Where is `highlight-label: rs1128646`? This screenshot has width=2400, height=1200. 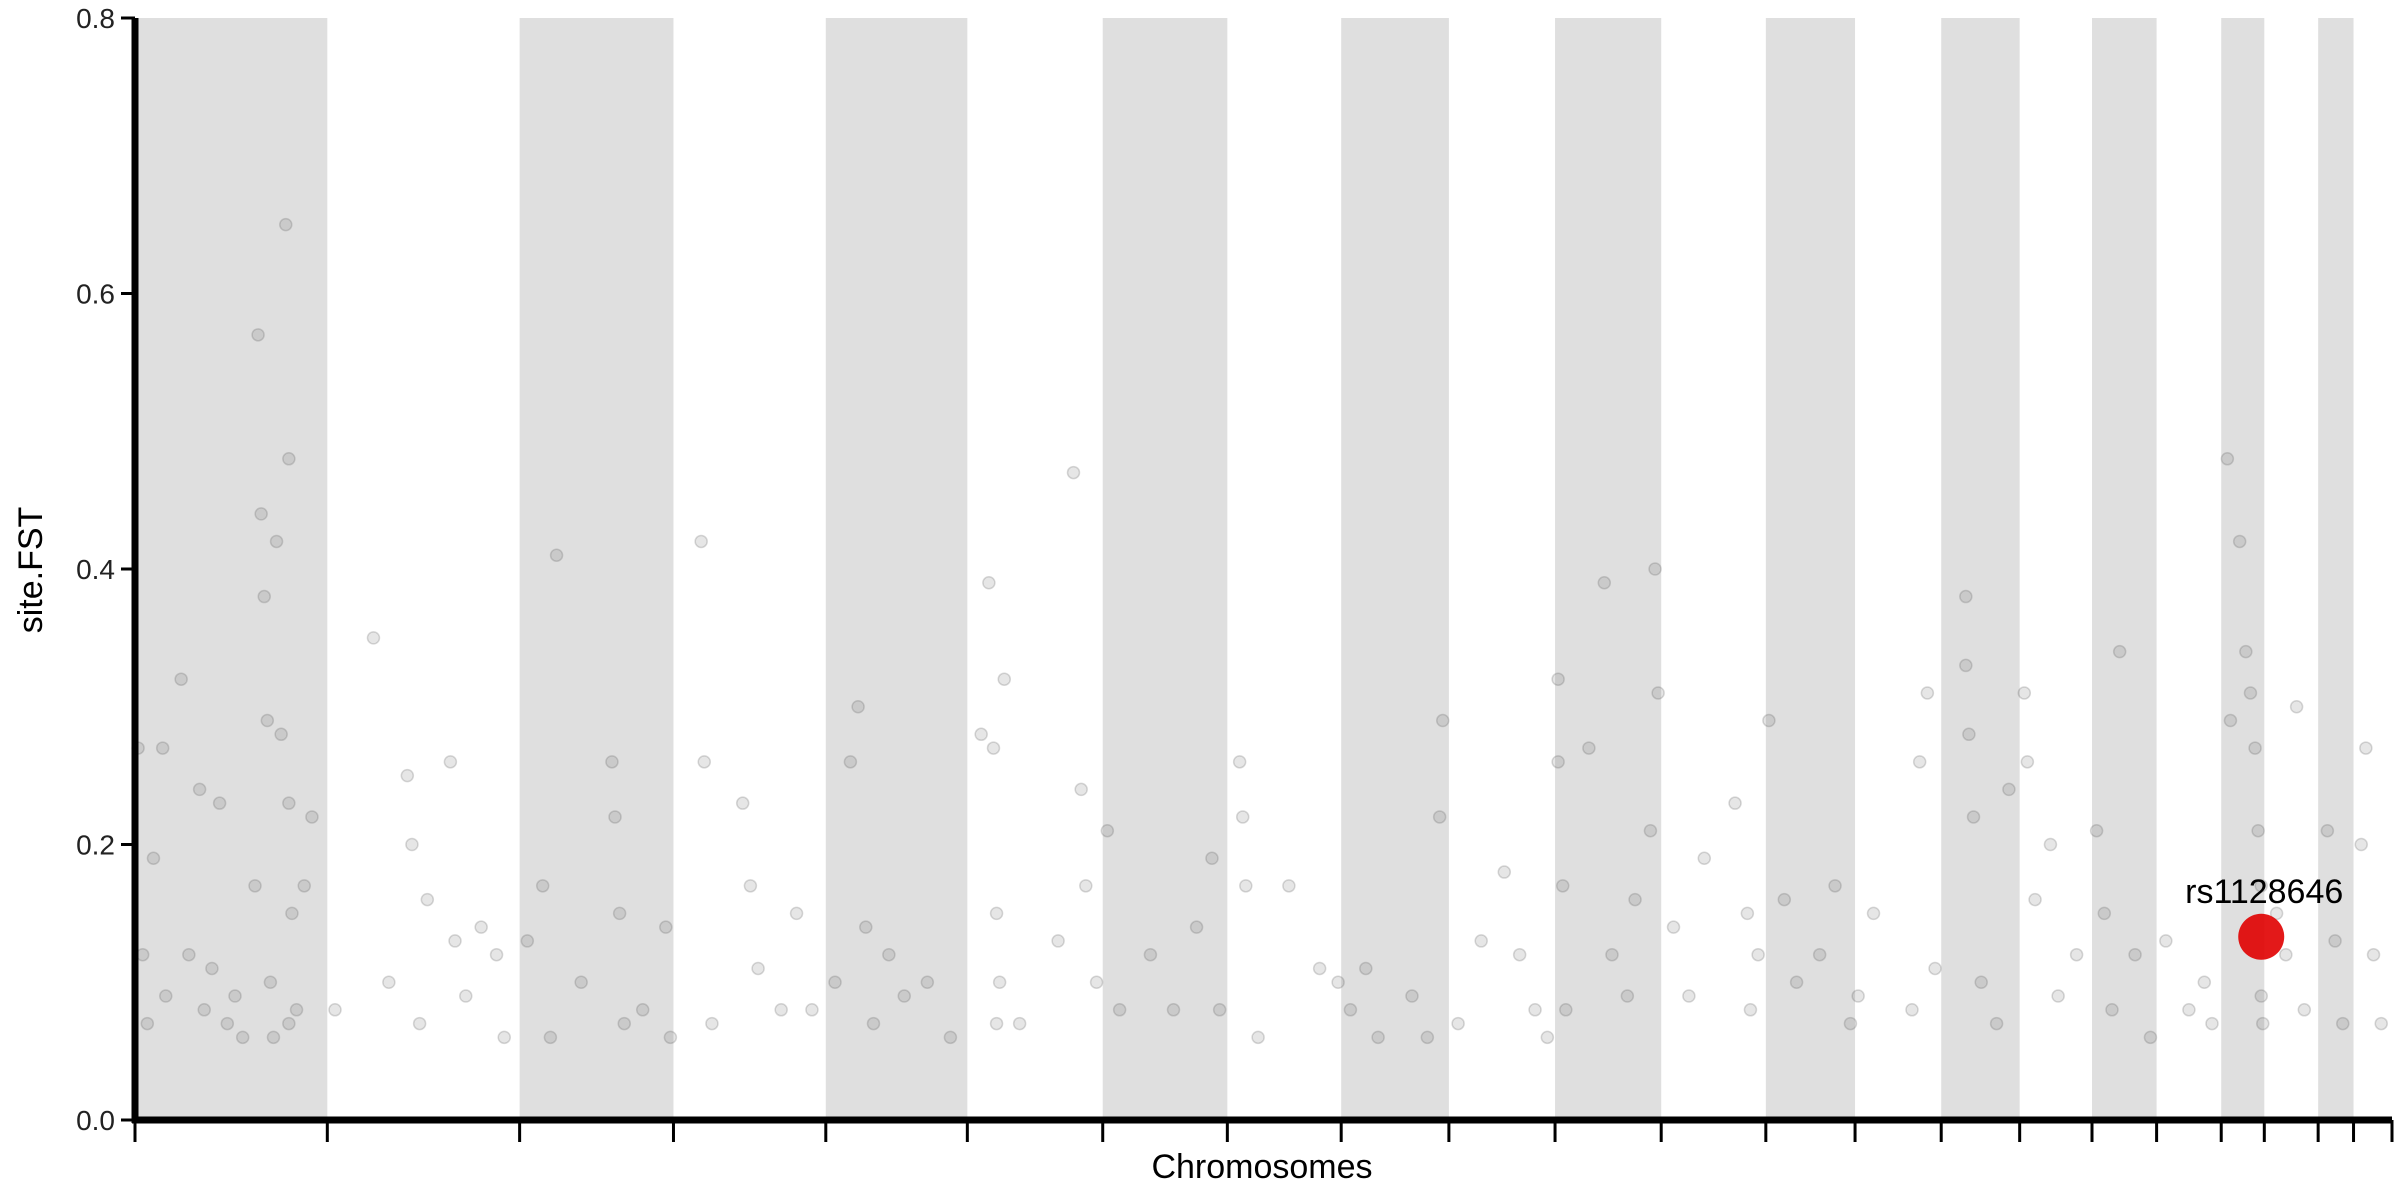 highlight-label: rs1128646 is located at coordinates (2264, 892).